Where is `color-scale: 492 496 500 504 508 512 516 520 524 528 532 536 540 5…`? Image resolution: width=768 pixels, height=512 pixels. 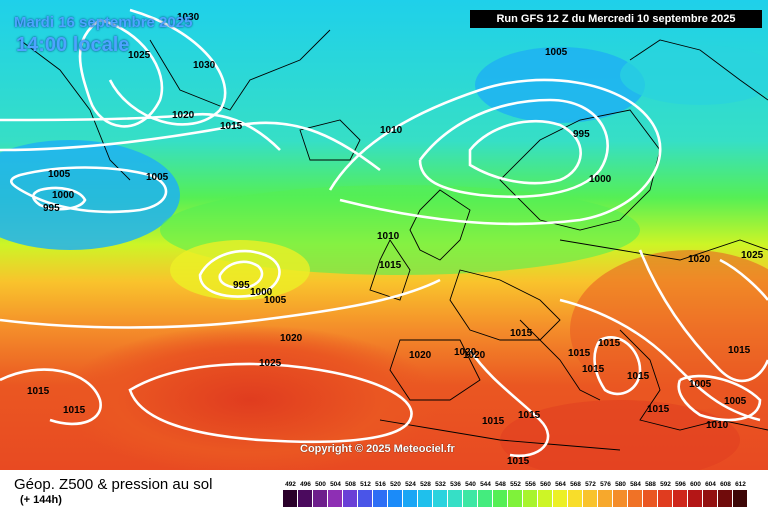 color-scale: 492 496 500 504 508 512 516 520 524 528 532 536 540 5… is located at coordinates (515, 494).